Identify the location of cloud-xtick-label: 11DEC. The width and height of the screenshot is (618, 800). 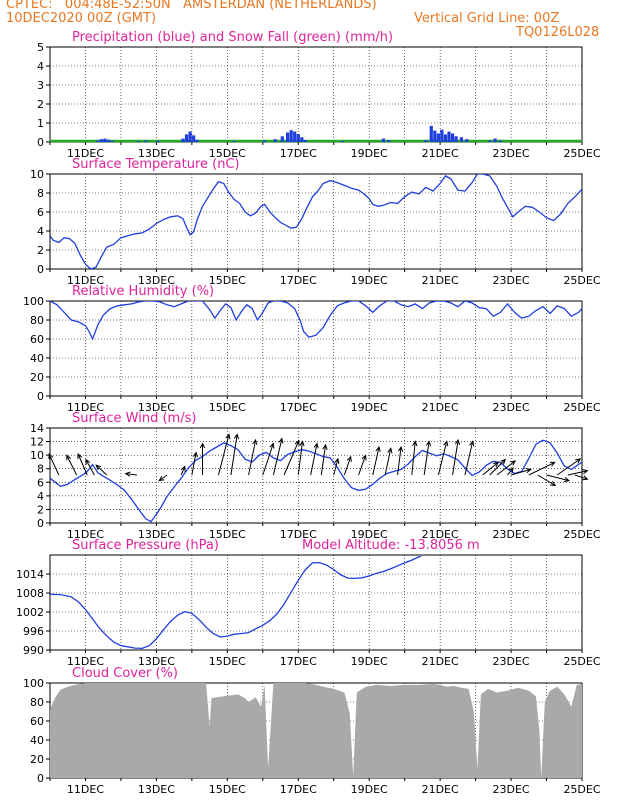
(85, 789).